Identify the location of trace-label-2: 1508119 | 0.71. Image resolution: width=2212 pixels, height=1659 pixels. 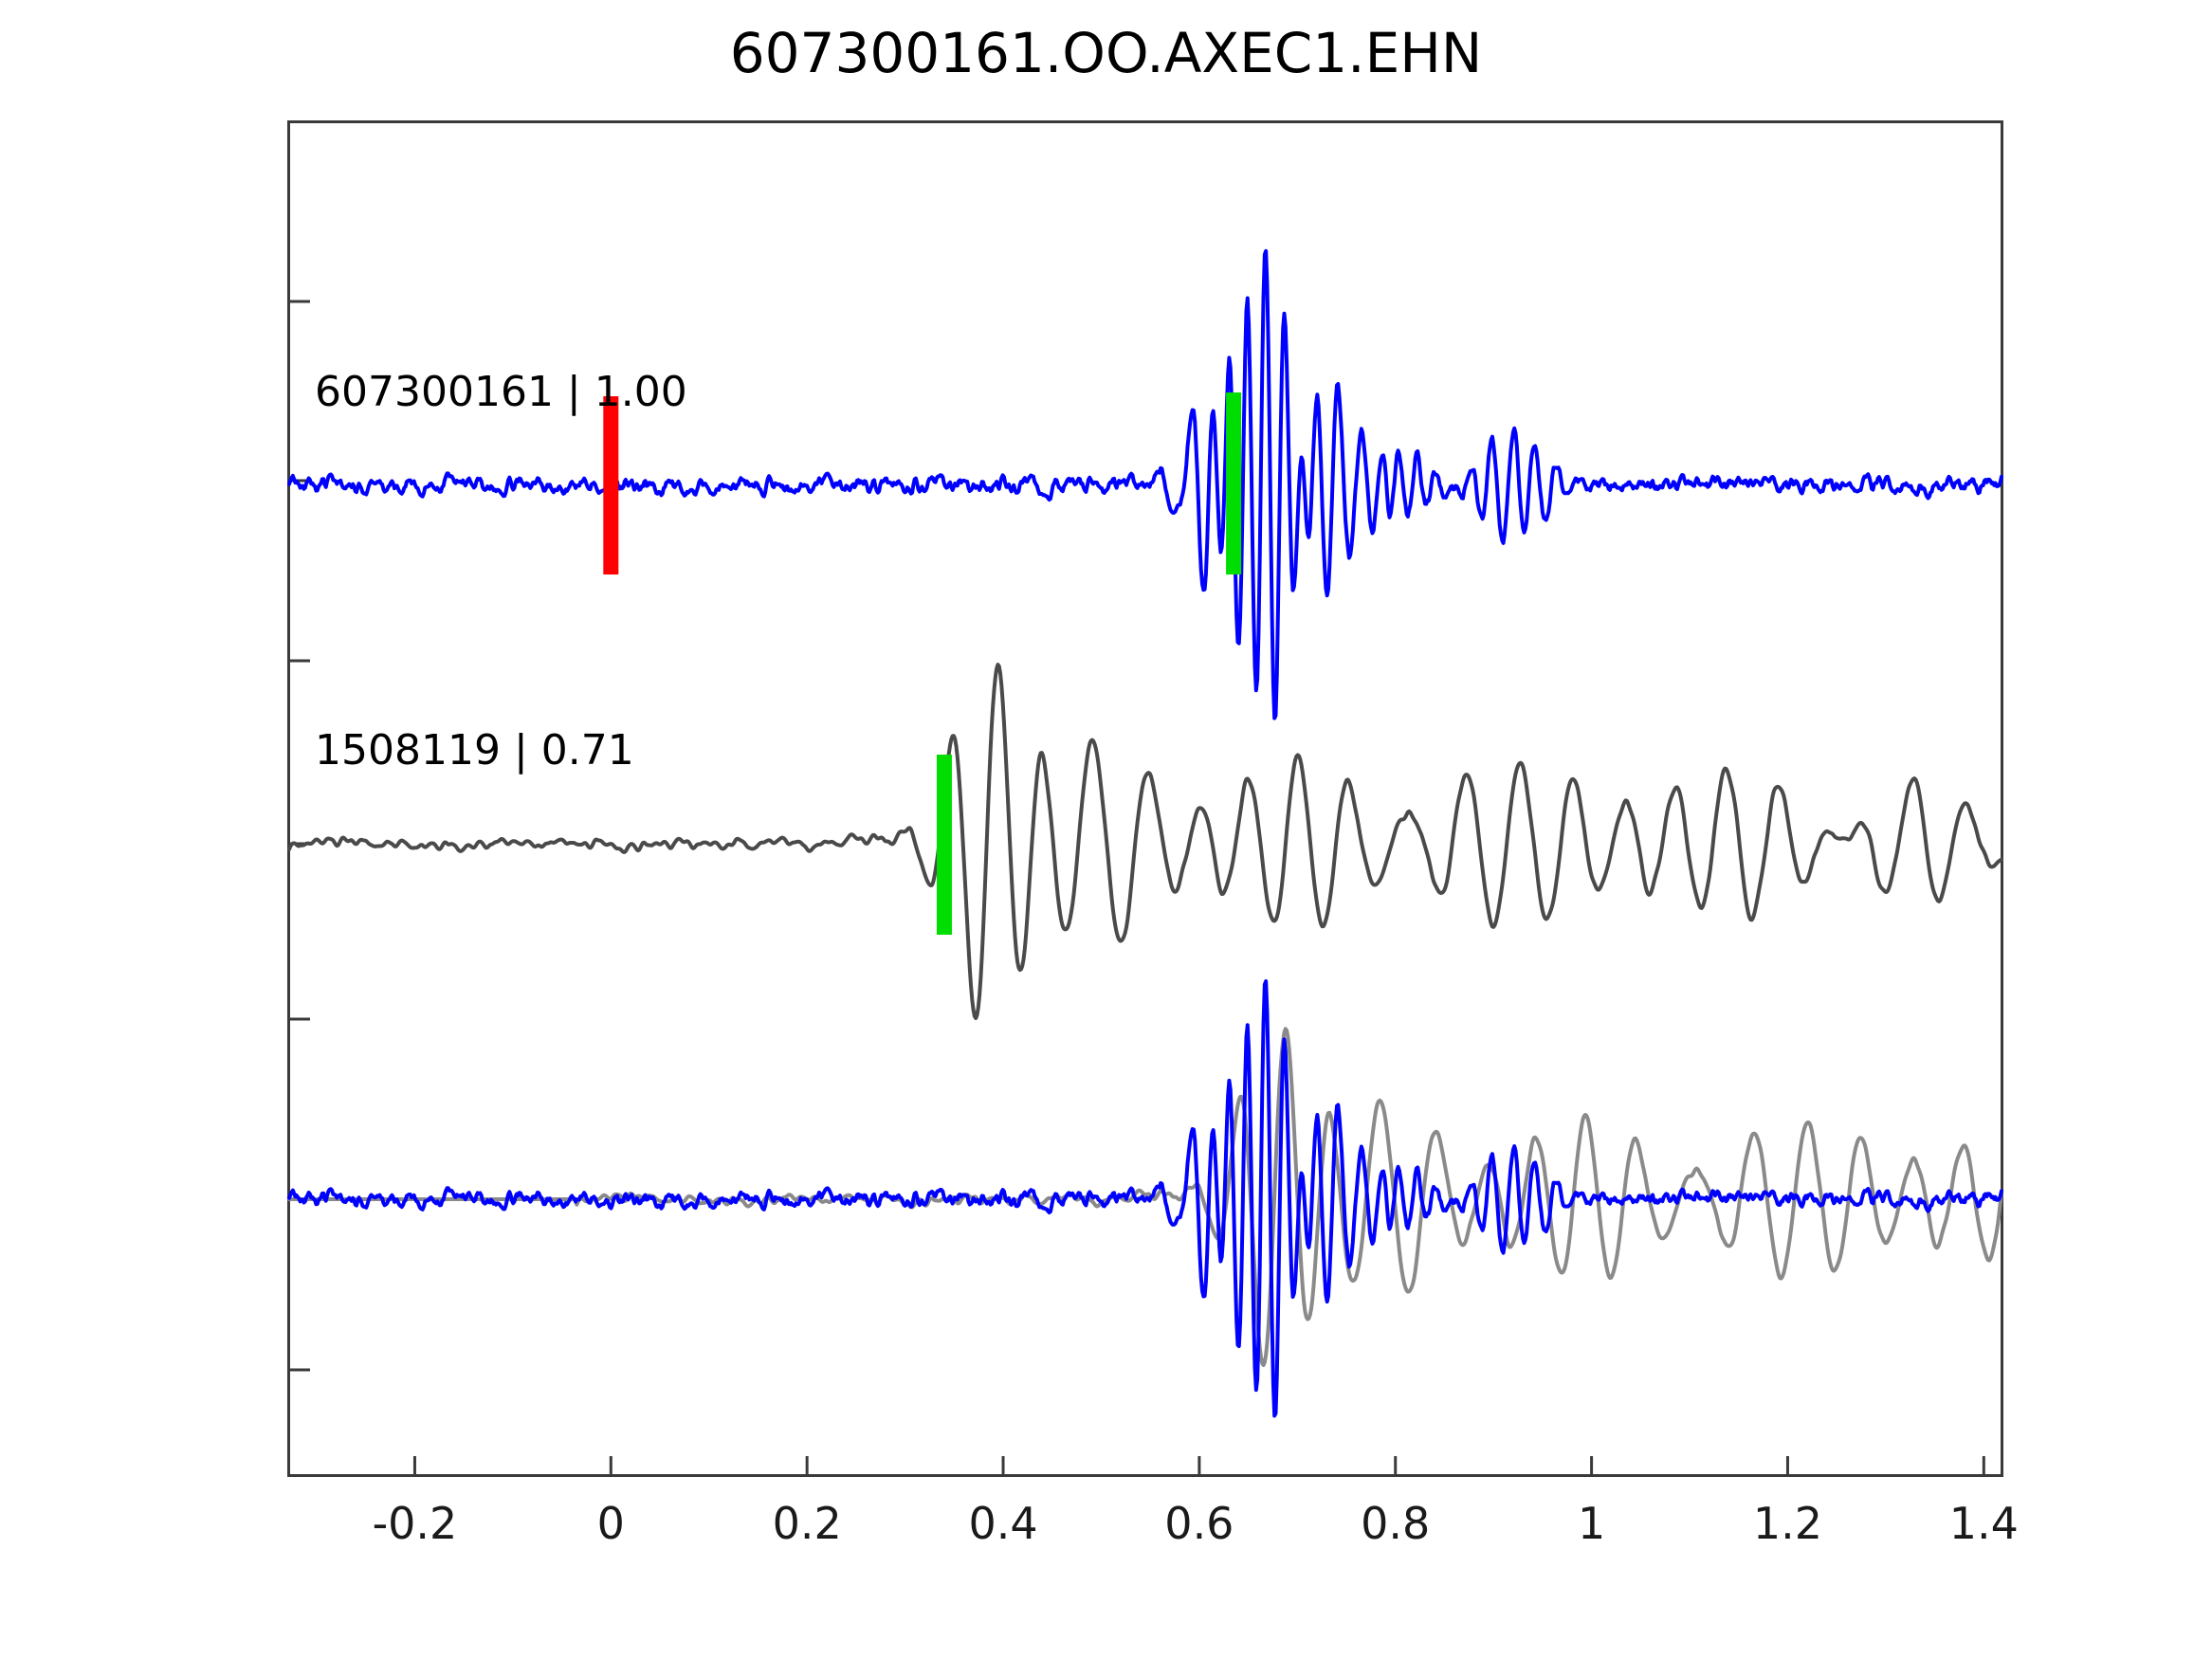
(474, 750).